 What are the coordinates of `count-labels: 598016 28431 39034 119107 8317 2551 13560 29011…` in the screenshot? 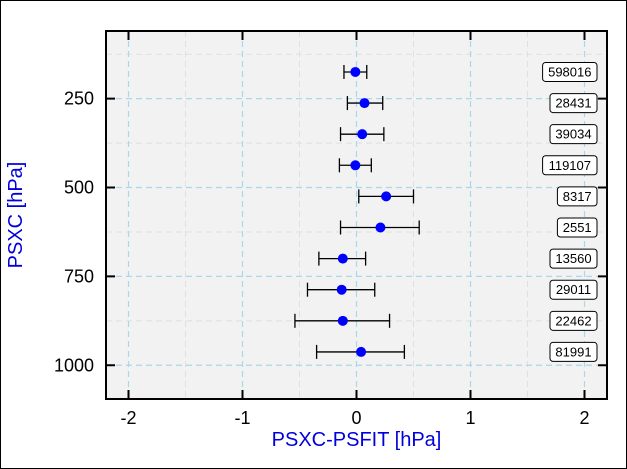 It's located at (570, 211).